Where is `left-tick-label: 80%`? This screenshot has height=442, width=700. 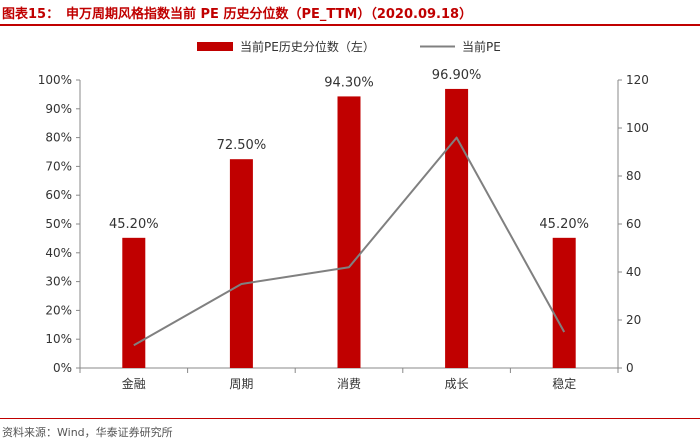 left-tick-label: 80% is located at coordinates (58, 138).